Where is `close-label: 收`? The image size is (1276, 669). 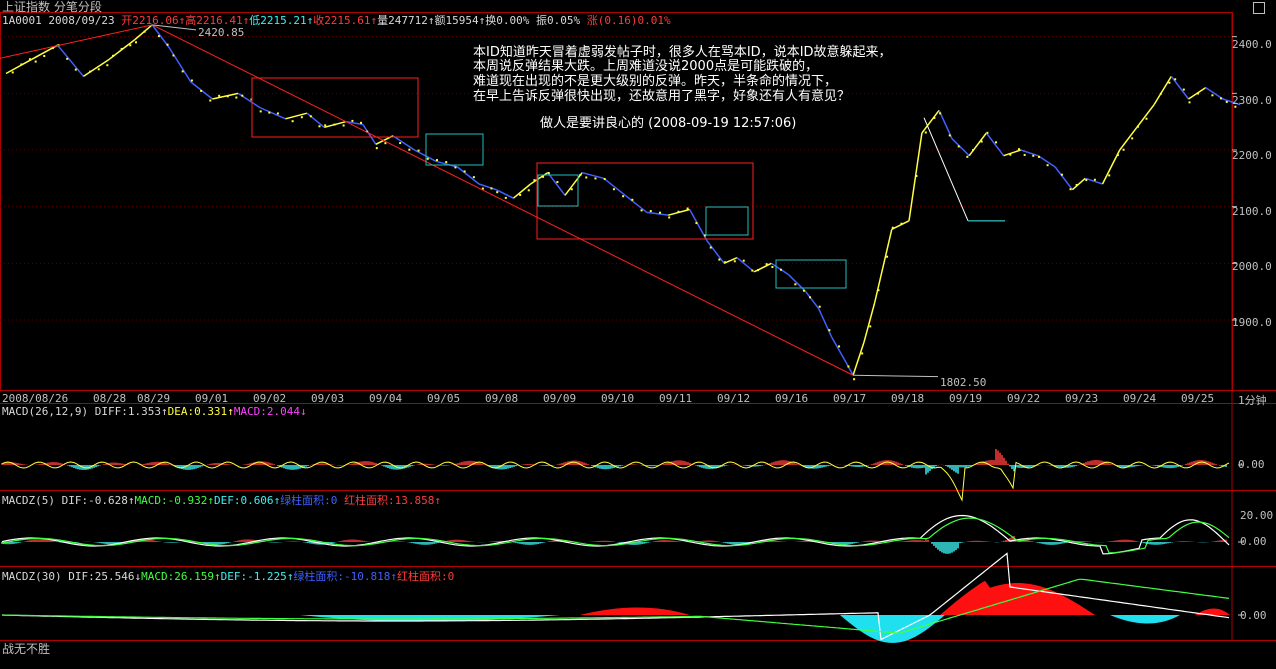
close-label: 收 is located at coordinates (319, 20).